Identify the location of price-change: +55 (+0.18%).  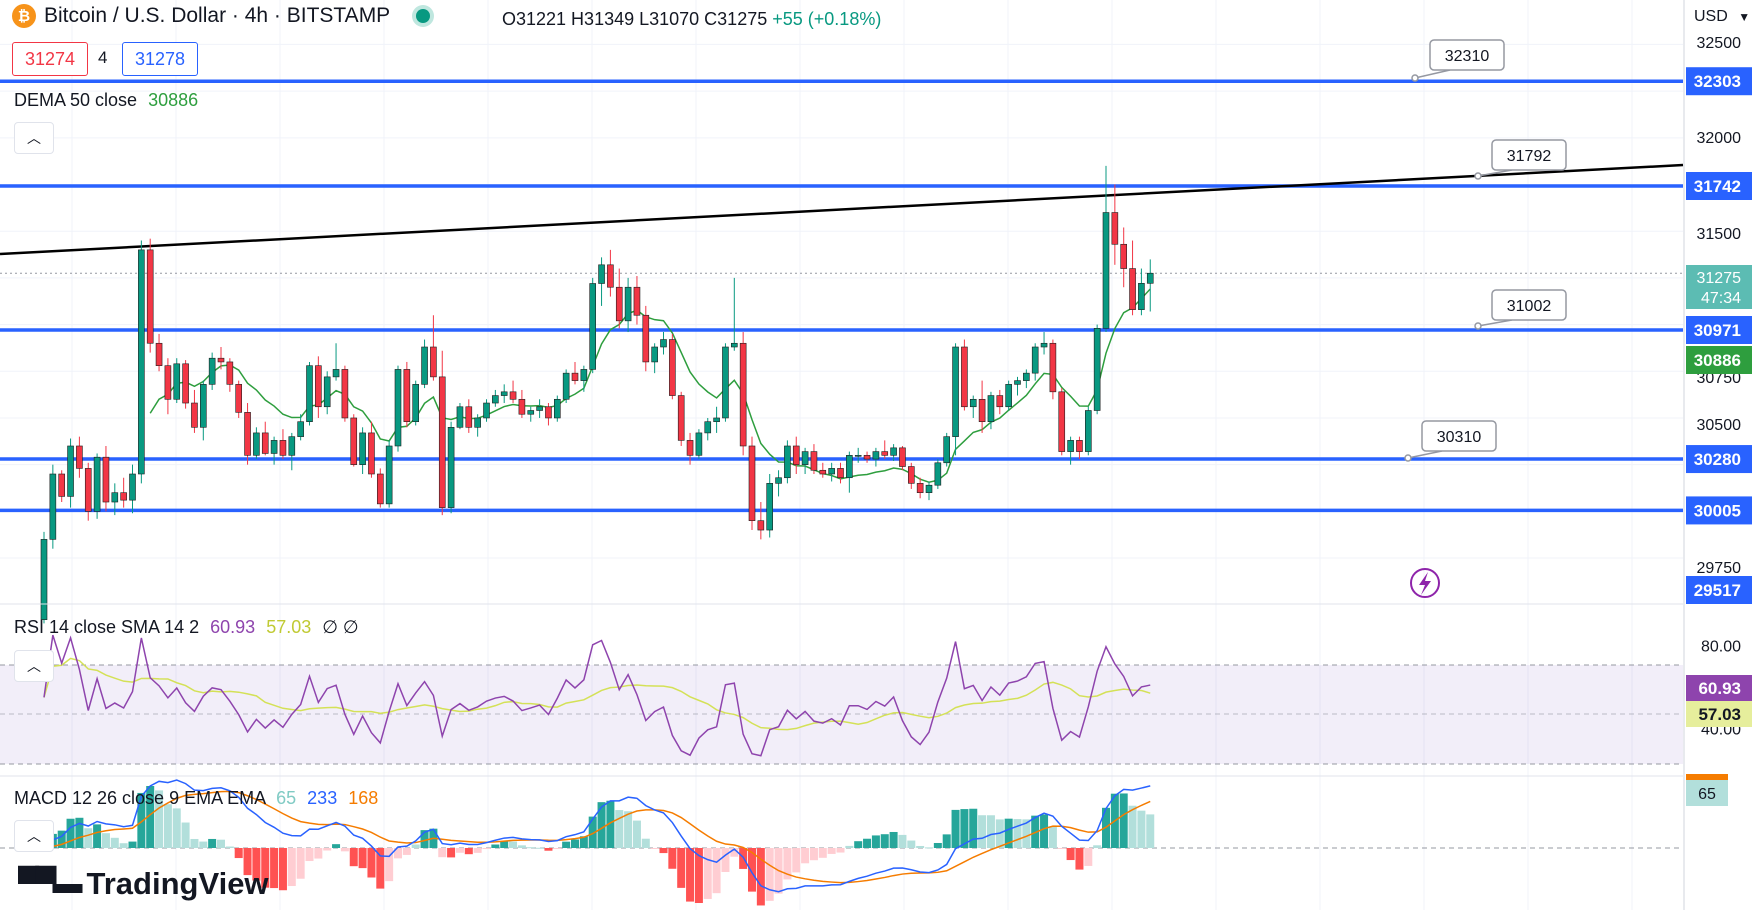
(827, 19).